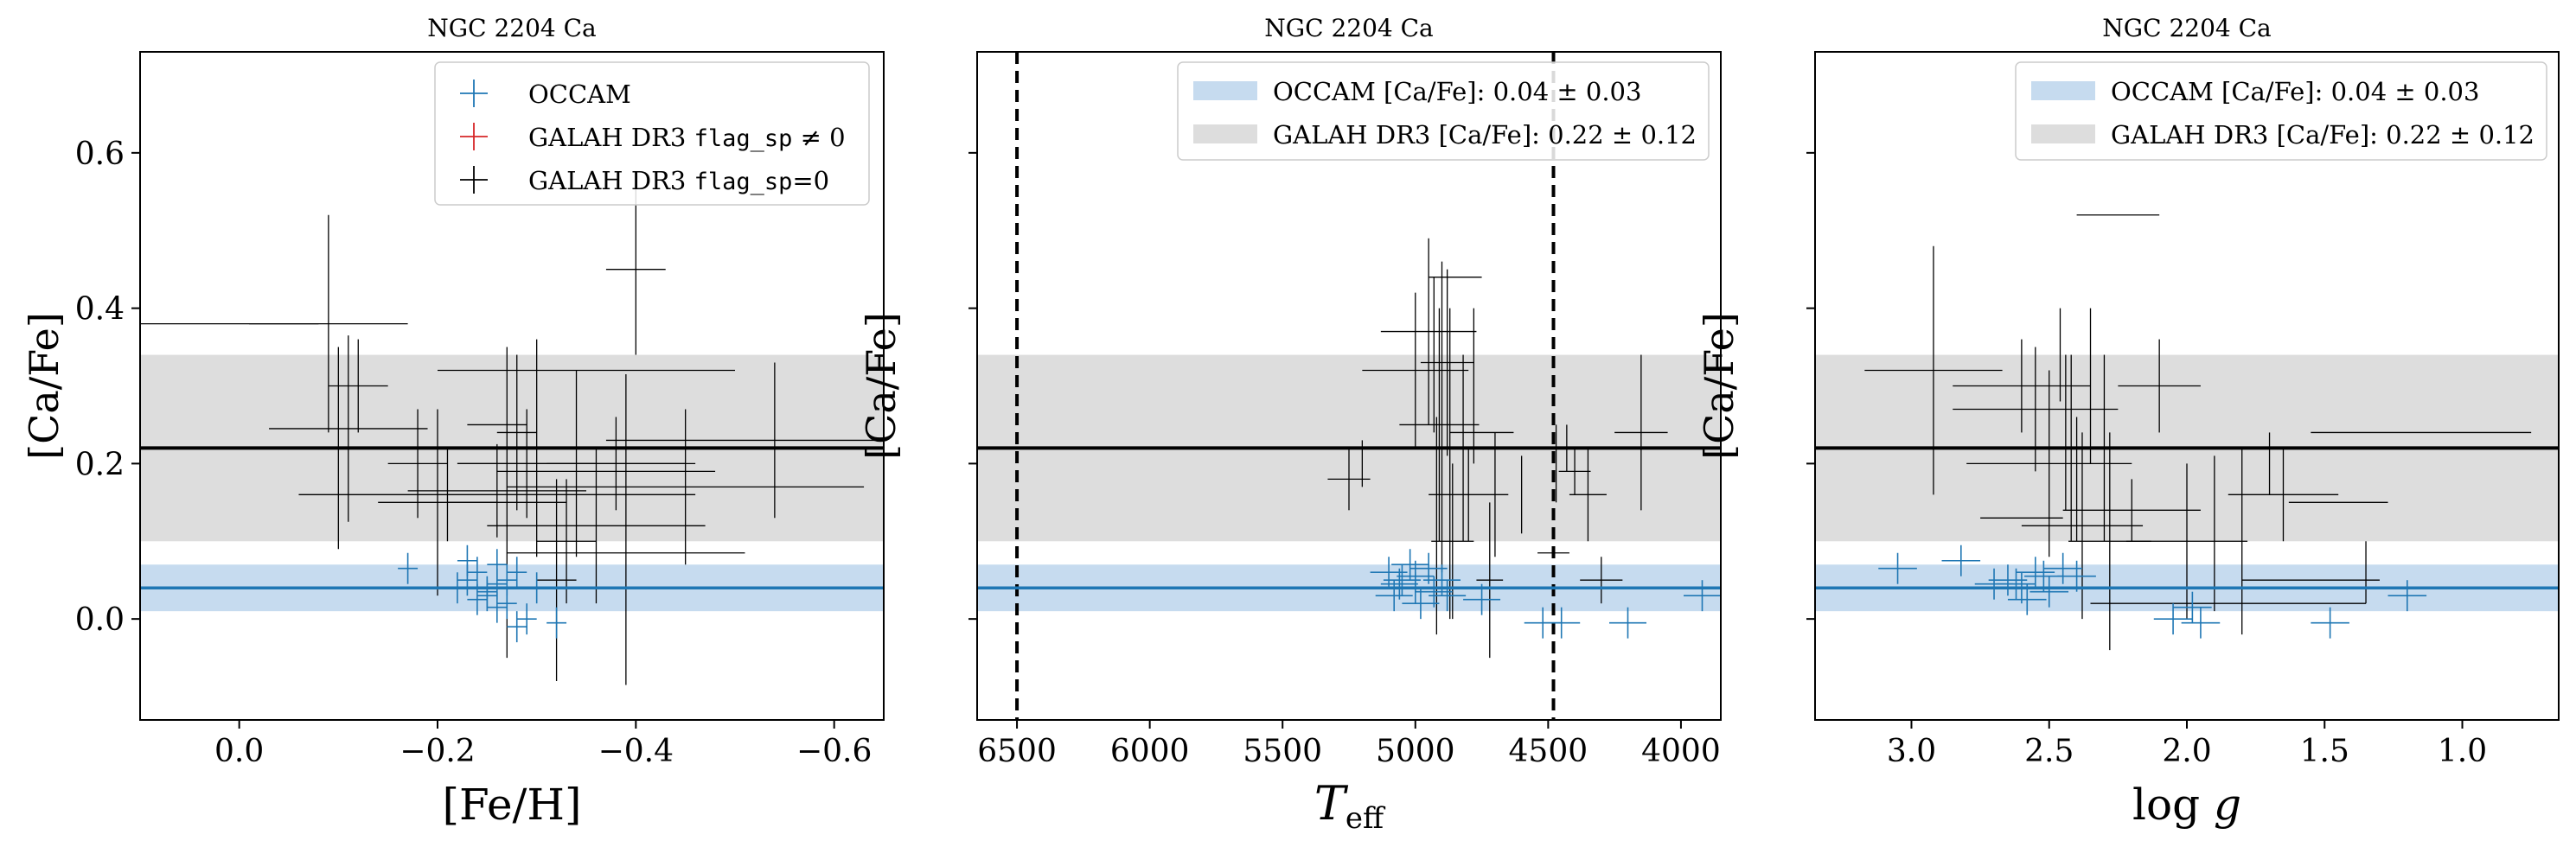  What do you see at coordinates (678, 180) in the screenshot?
I see `legend-galah-ok-label: GALAH DR3 flag_sp=0` at bounding box center [678, 180].